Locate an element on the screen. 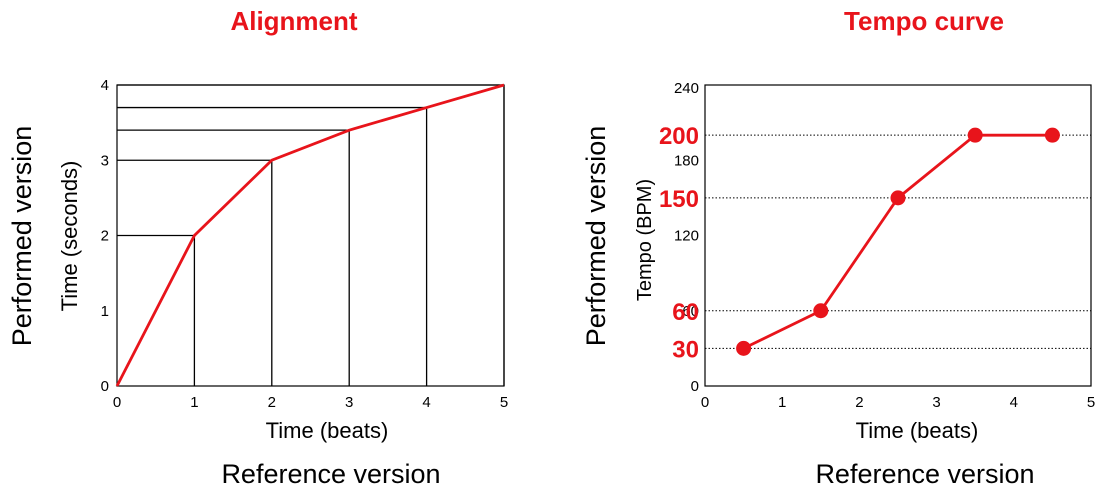 This screenshot has width=1100, height=492. tempo-y-ticks: 0 60 120 180 240 is located at coordinates (686, 237).